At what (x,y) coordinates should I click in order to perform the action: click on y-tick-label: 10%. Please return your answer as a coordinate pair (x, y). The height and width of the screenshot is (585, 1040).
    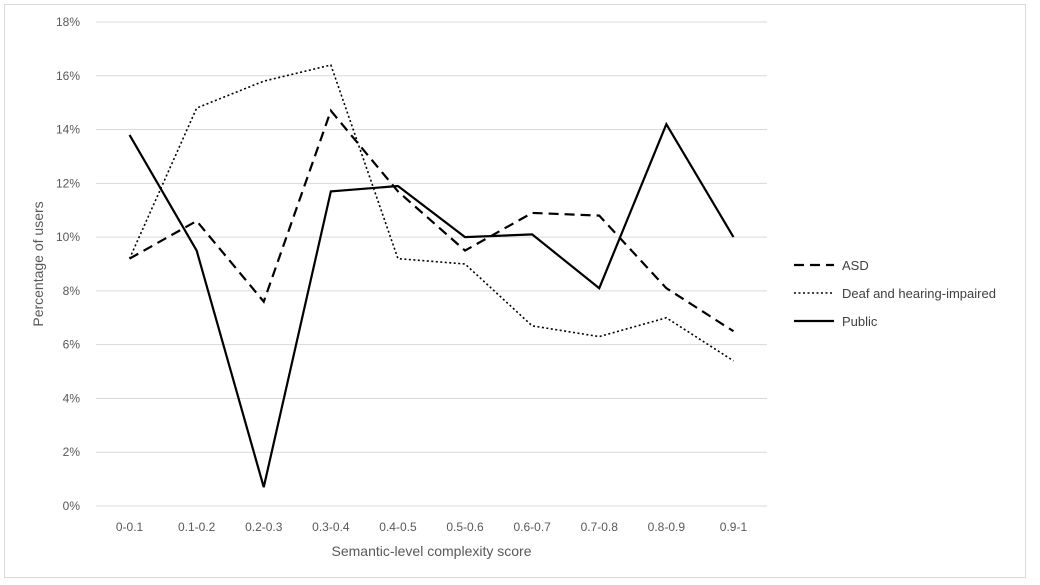
    Looking at the image, I should click on (68, 237).